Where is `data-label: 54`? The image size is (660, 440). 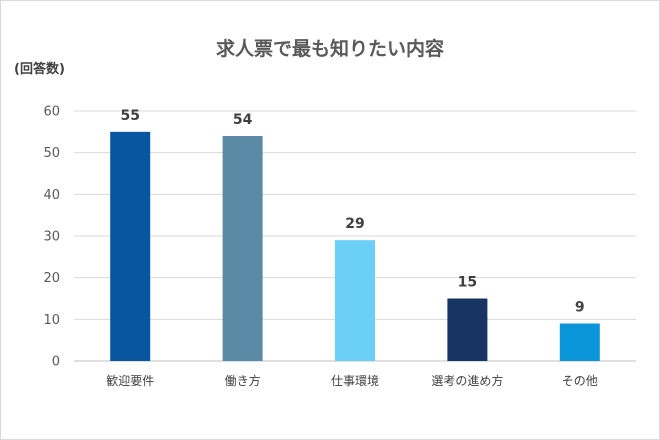
data-label: 54 is located at coordinates (243, 120).